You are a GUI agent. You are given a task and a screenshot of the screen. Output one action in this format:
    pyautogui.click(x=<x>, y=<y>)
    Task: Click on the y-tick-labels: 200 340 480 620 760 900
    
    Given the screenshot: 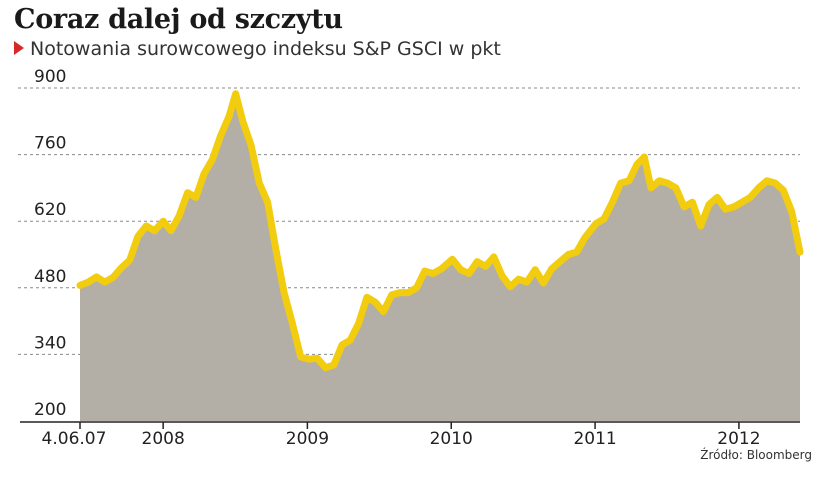 What is the action you would take?
    pyautogui.click(x=50, y=243)
    